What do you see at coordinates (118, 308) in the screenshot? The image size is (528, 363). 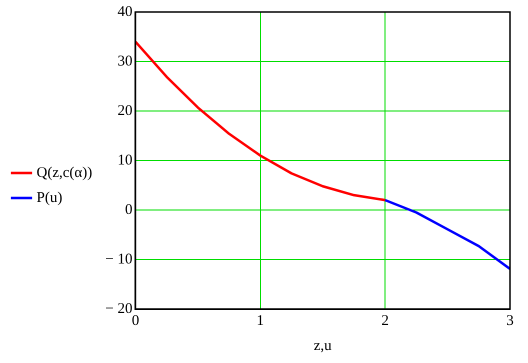 I see `y-tick-label: − 20` at bounding box center [118, 308].